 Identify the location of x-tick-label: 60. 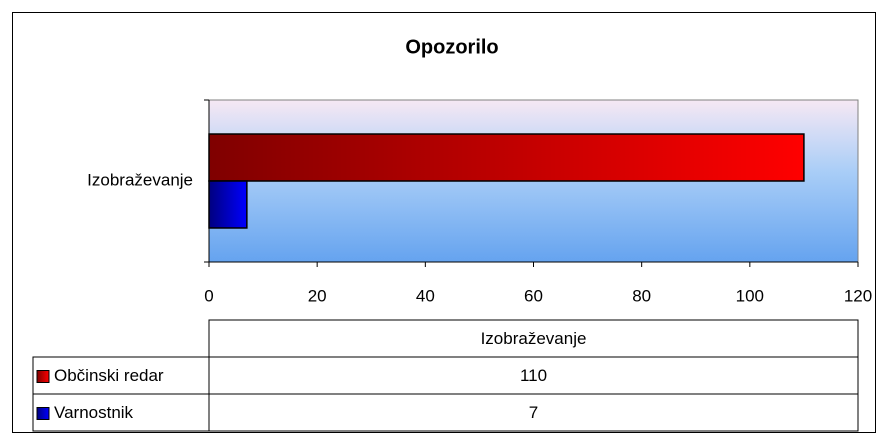
(533, 295).